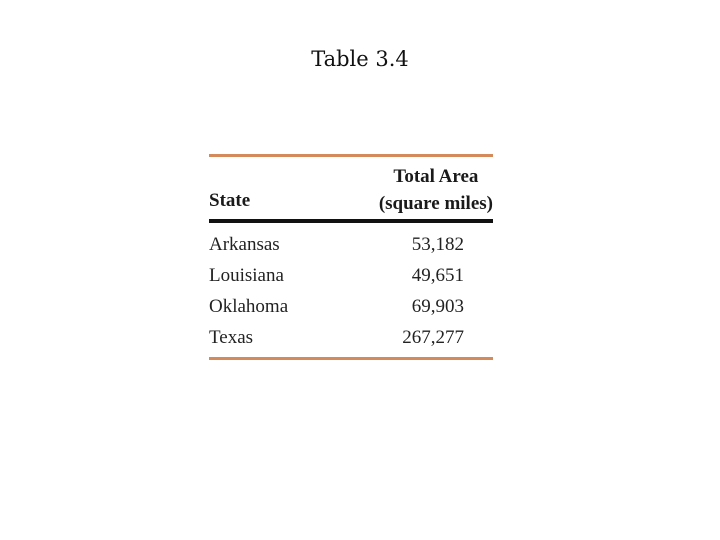  What do you see at coordinates (351, 306) in the screenshot?
I see `table-row: Oklahoma 69,903` at bounding box center [351, 306].